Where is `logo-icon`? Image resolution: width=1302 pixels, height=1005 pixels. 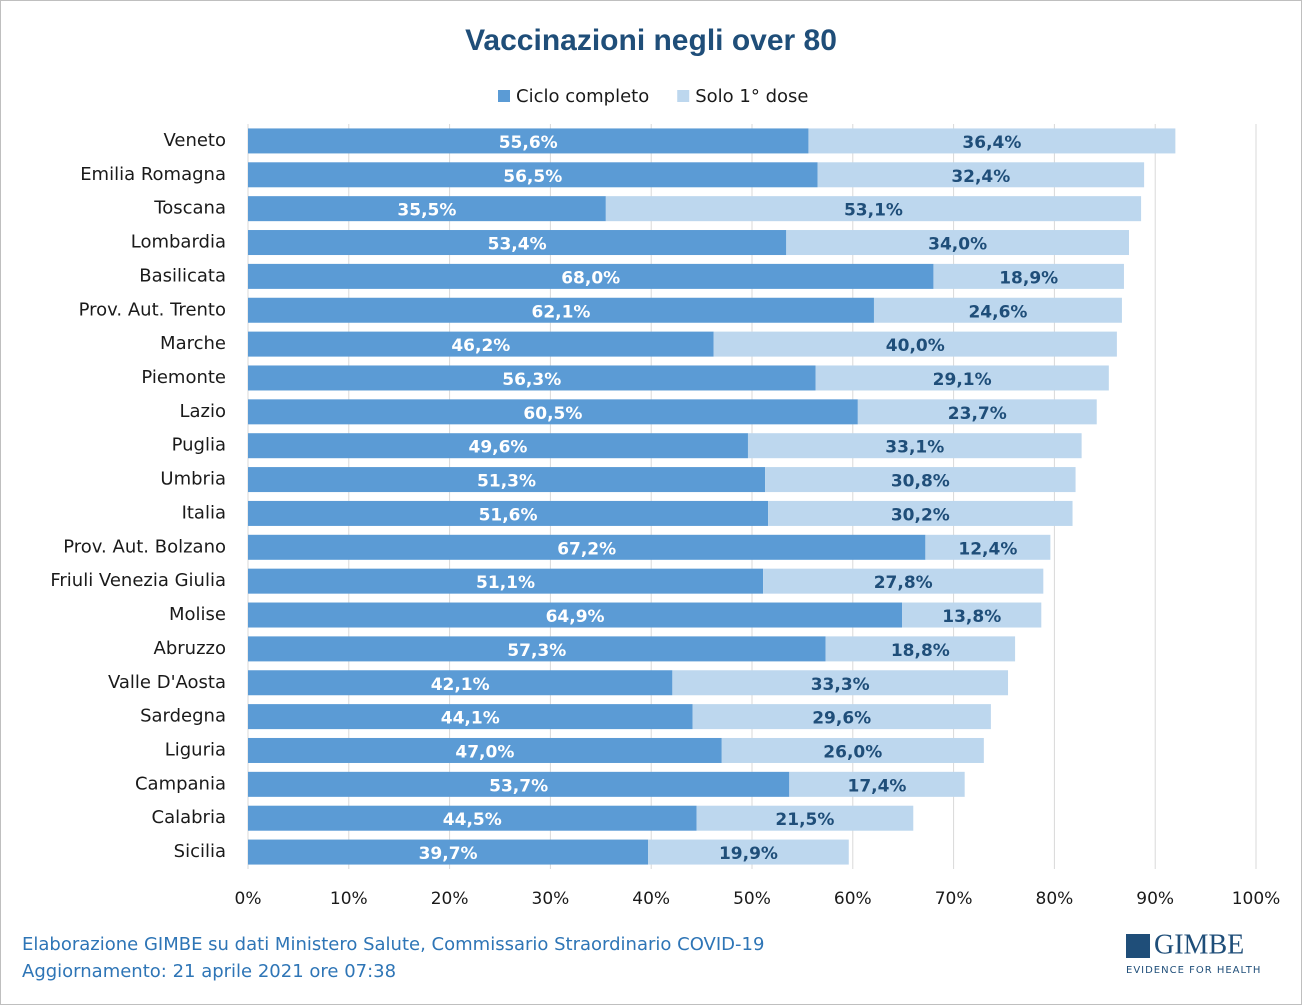 logo-icon is located at coordinates (1138, 946).